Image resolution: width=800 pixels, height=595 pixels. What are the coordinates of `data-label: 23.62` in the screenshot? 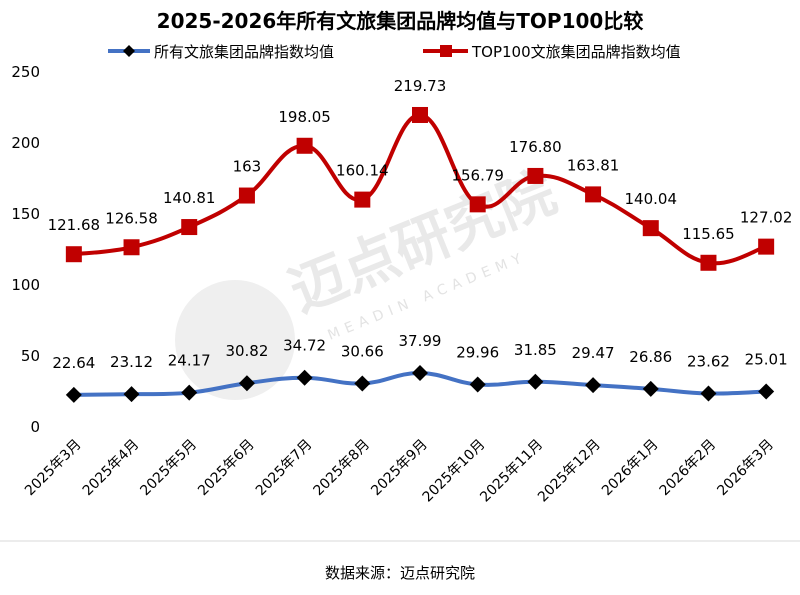 It's located at (708, 361).